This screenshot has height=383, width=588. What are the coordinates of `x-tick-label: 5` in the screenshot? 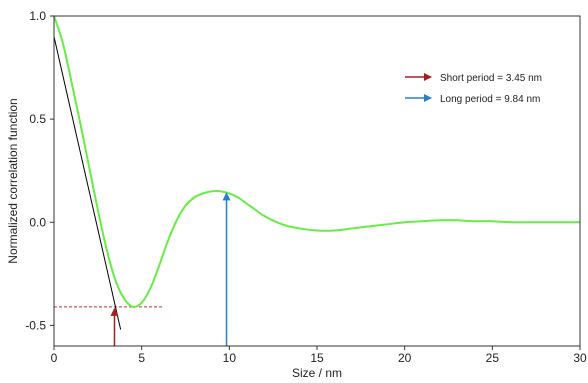 It's located at (141, 358).